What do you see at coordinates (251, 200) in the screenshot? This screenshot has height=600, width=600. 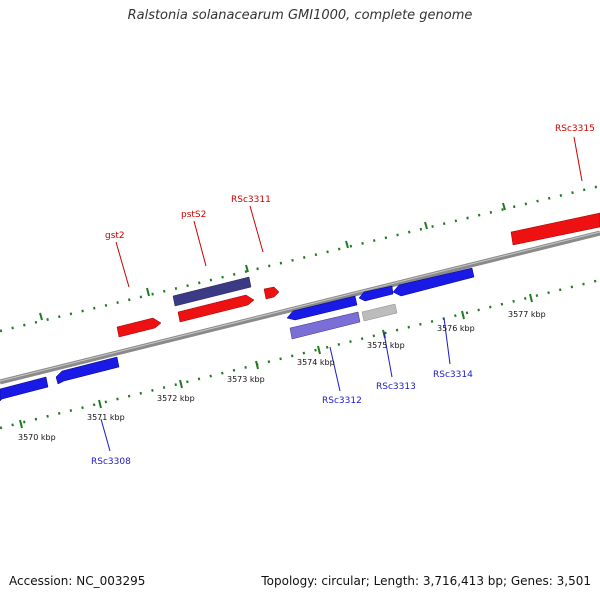 I see `gene-label-rsc3311: RSc3311` at bounding box center [251, 200].